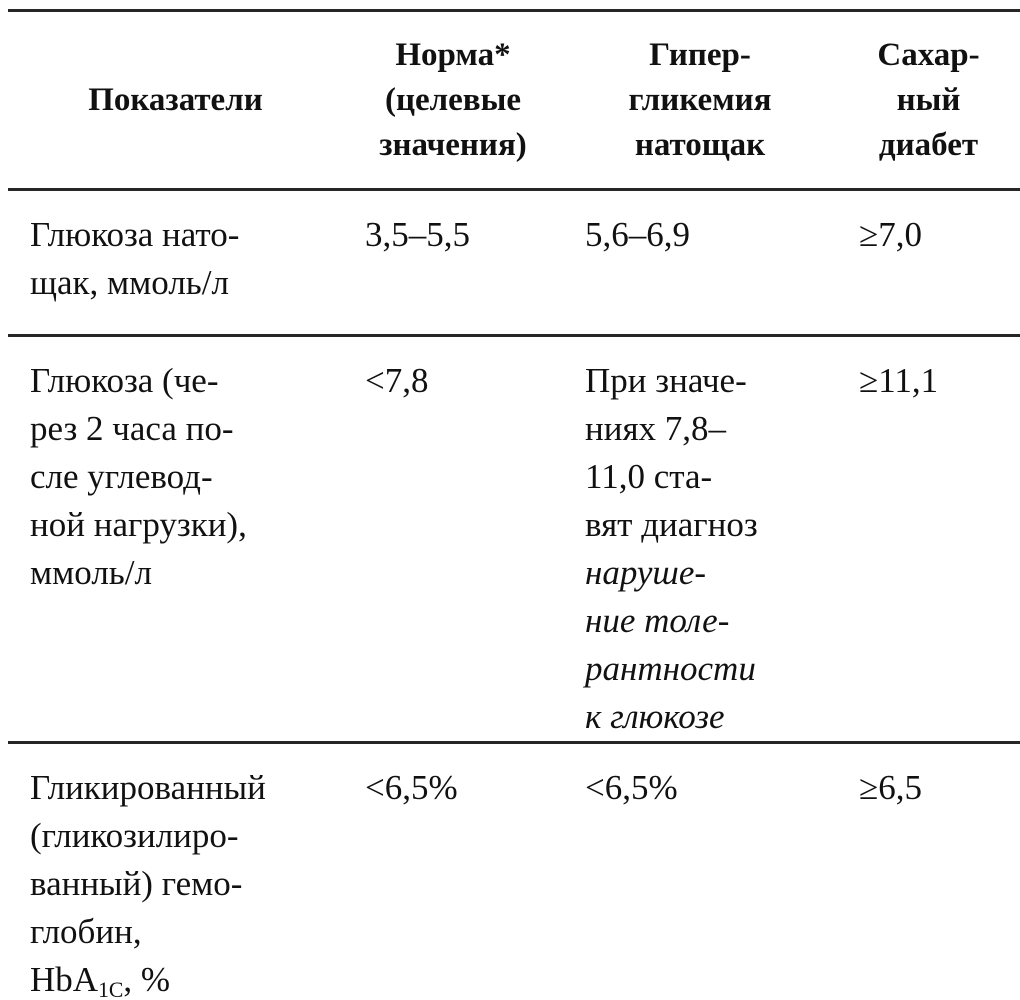  I want to click on cell-diabetes-hba1c: ≥6,5, so click(928, 871).